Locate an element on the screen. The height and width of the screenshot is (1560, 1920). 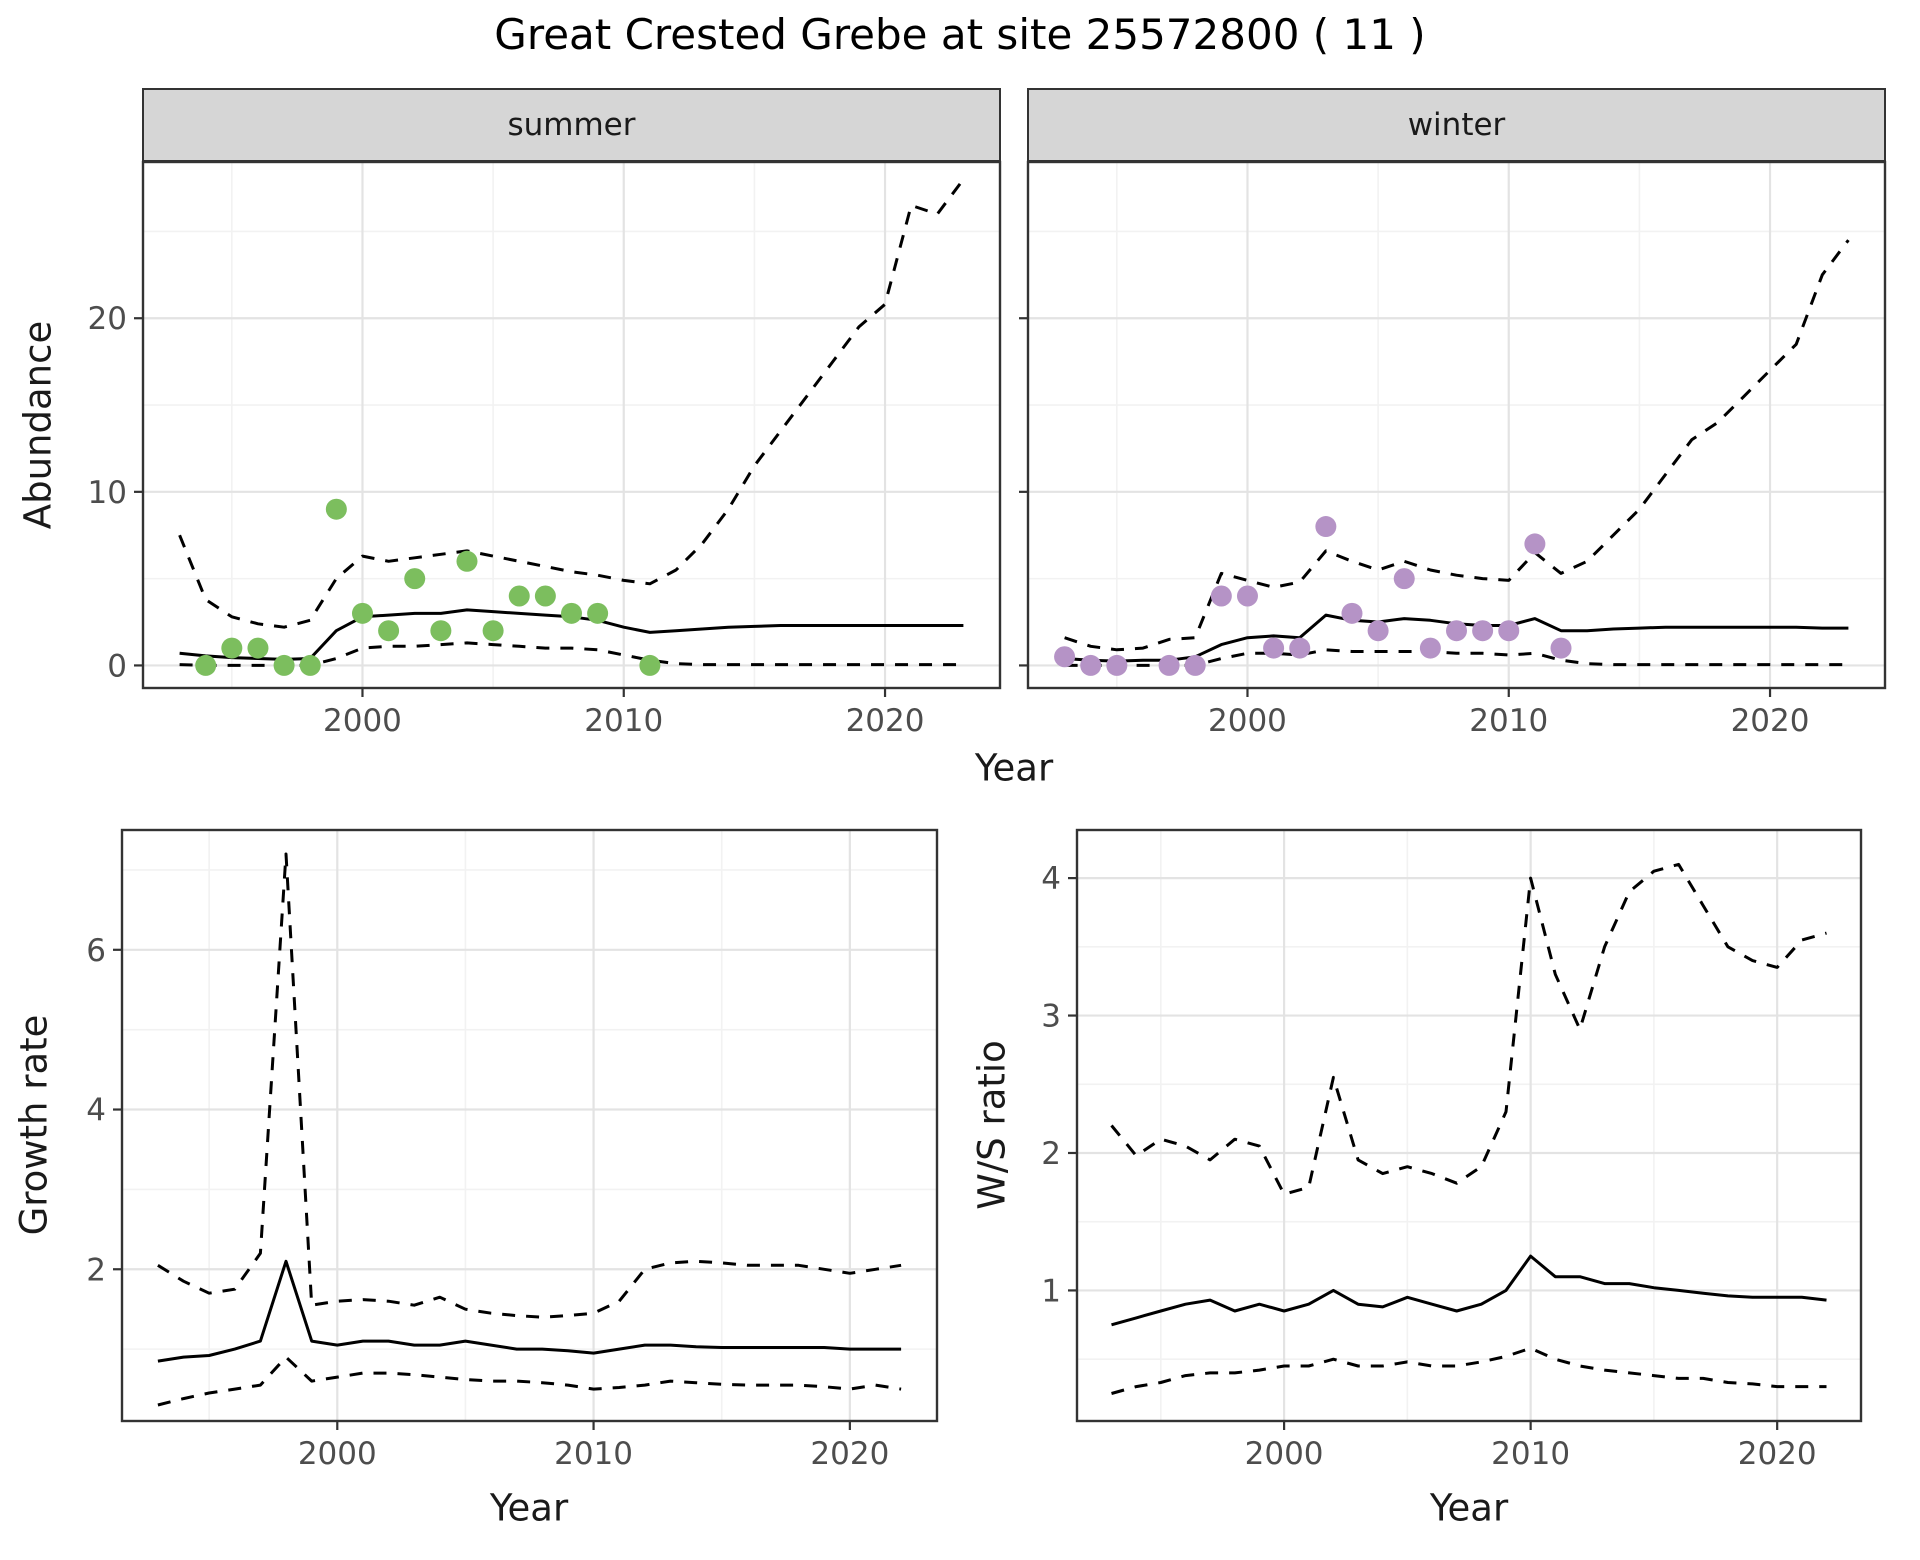
svg-text: 1 is located at coordinates (1051, 1291).